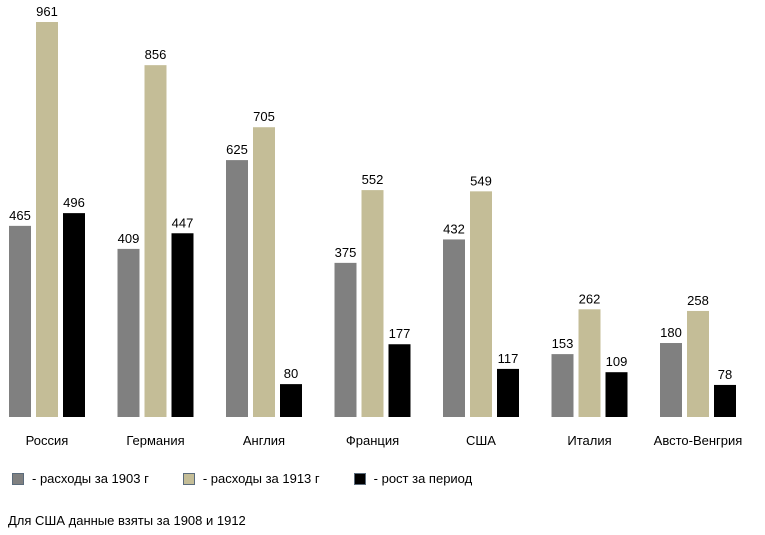 This screenshot has width=765, height=535. I want to click on bar-value-label: 375, so click(346, 252).